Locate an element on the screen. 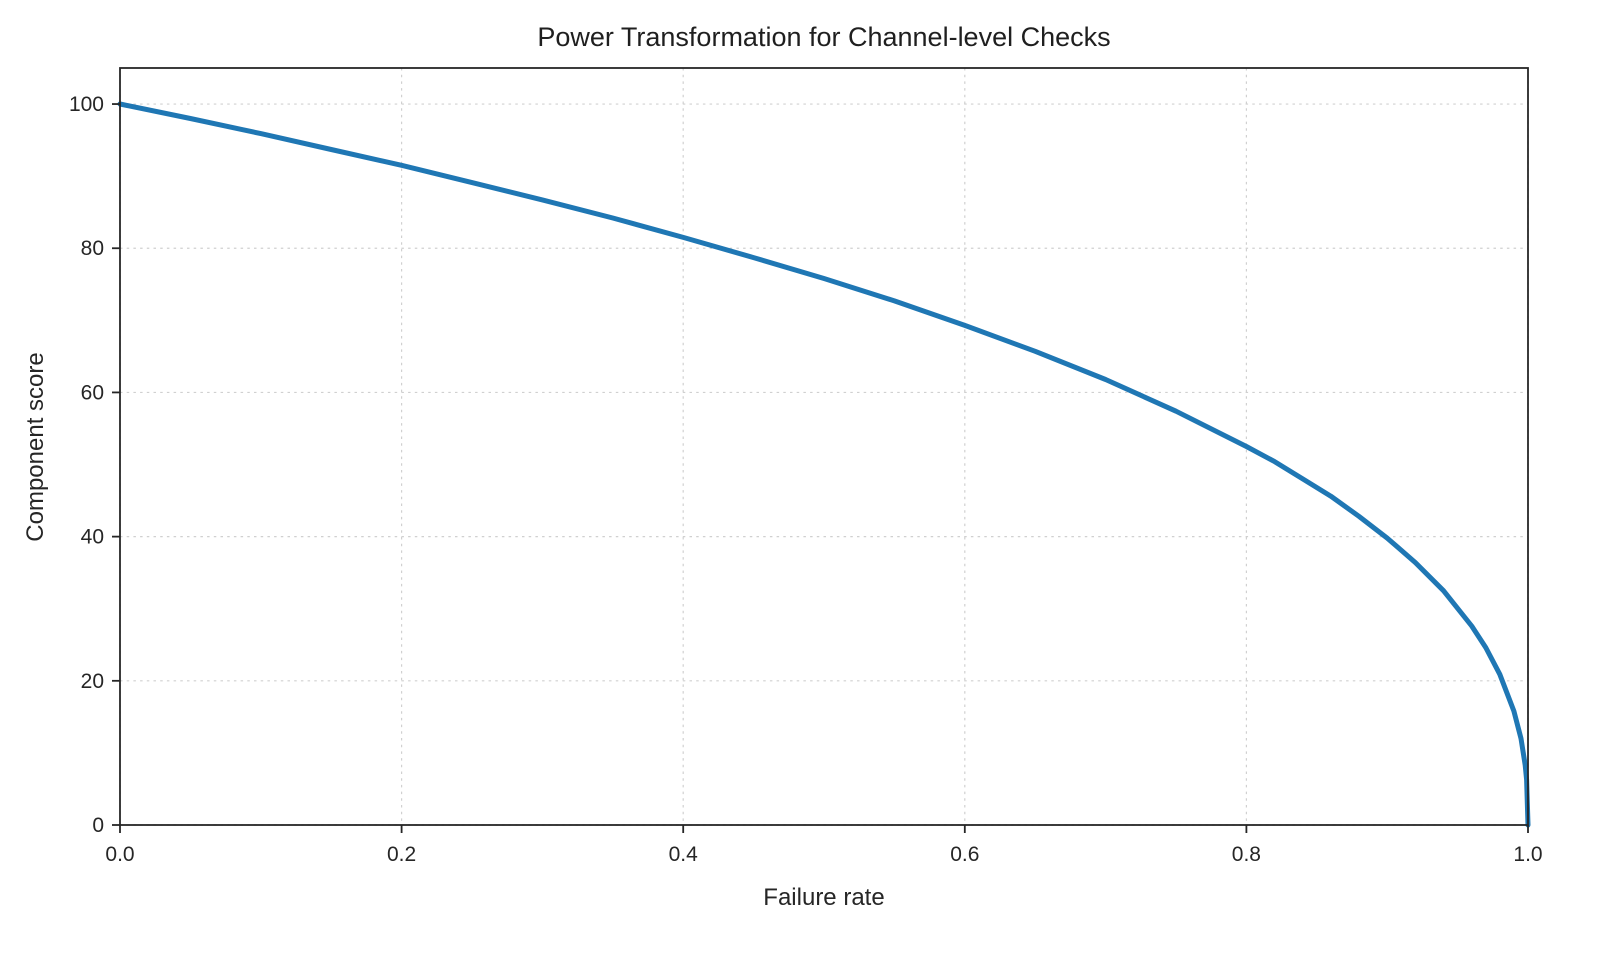 This screenshot has width=1600, height=960. y-axis-label: Component score is located at coordinates (35, 447).